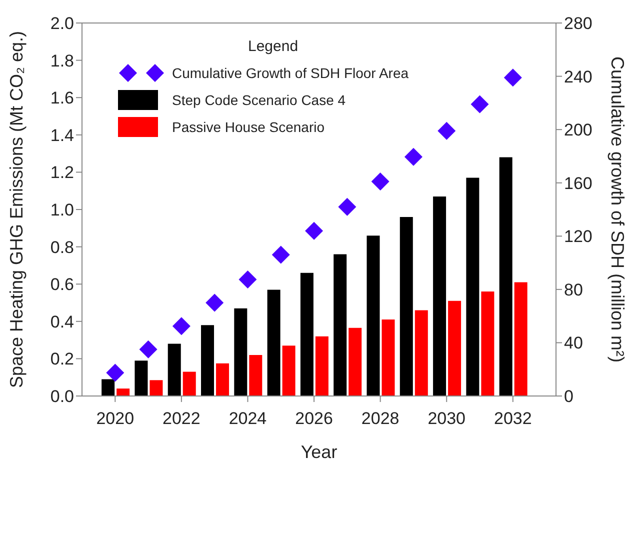 This screenshot has width=626, height=560. I want to click on y2-tick-label: 80, so click(573, 290).